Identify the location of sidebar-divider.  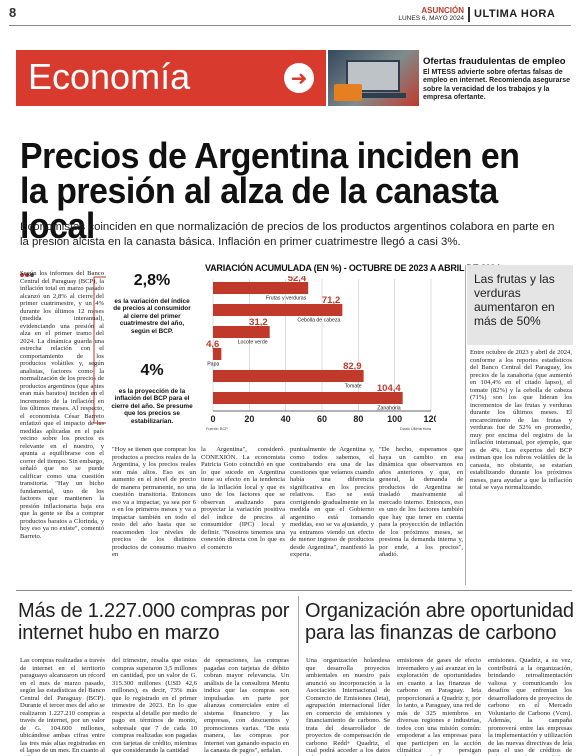
(465, 425).